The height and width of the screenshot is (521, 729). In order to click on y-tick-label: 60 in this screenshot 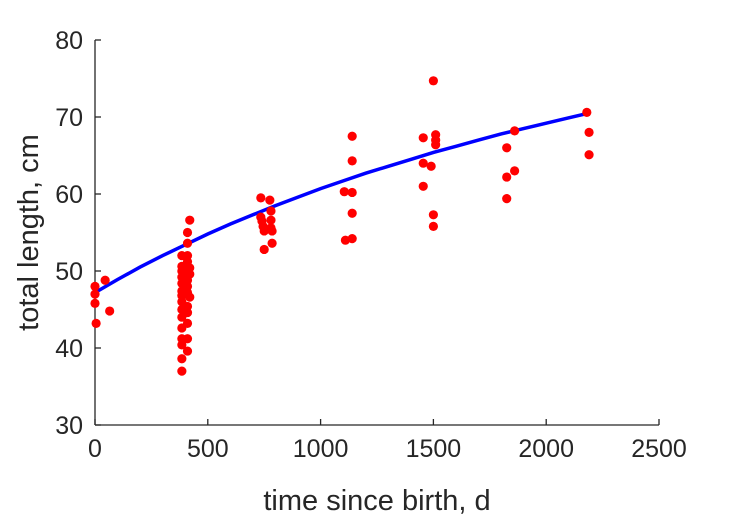, I will do `click(69, 195)`.